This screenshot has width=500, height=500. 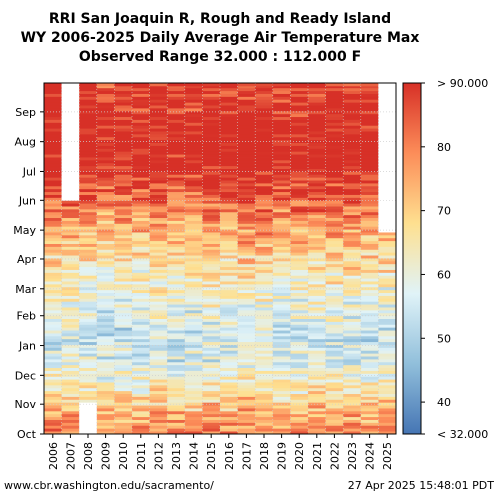 I want to click on x-tick-label: 2023, so click(x=352, y=456).